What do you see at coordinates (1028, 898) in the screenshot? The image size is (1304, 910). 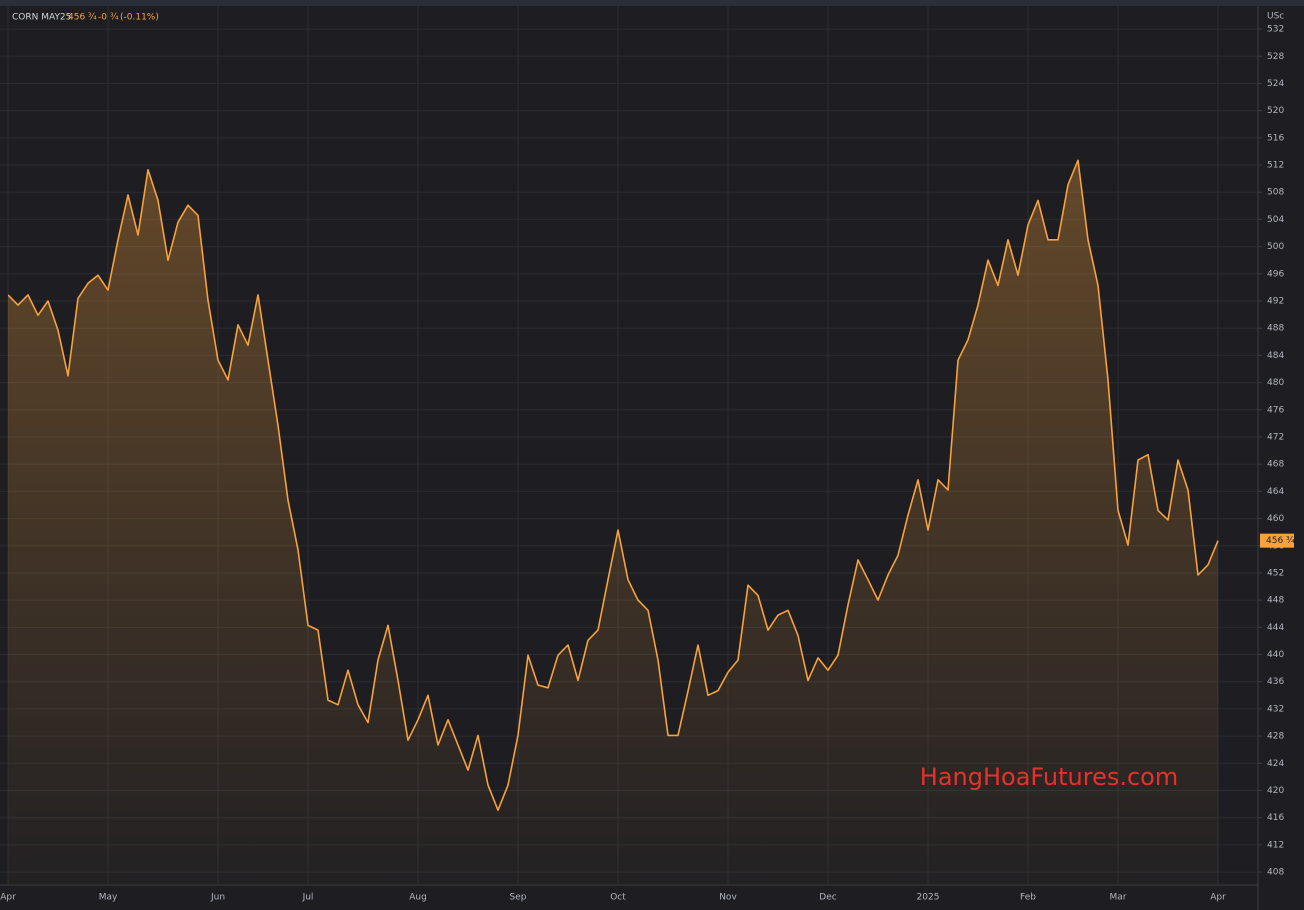 I see `x-tick-label: Feb` at bounding box center [1028, 898].